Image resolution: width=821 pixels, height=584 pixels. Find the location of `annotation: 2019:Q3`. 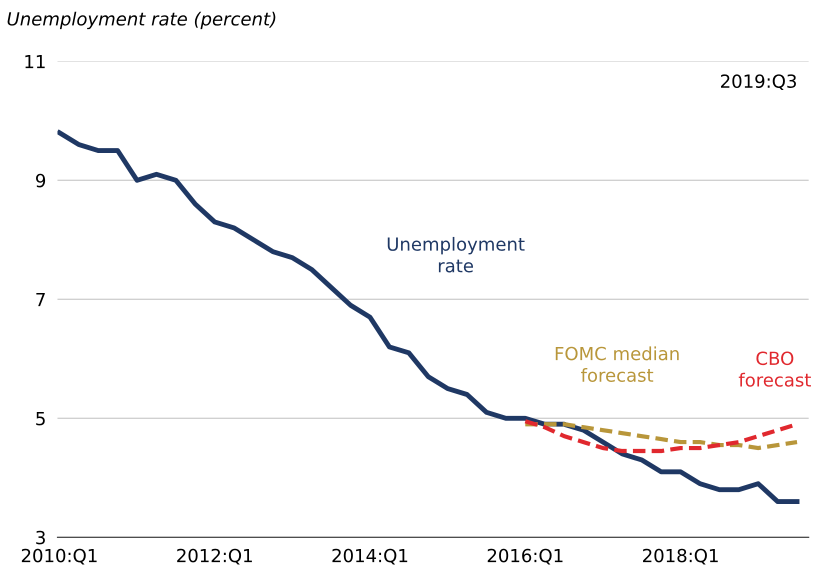

annotation: 2019:Q3 is located at coordinates (758, 82).